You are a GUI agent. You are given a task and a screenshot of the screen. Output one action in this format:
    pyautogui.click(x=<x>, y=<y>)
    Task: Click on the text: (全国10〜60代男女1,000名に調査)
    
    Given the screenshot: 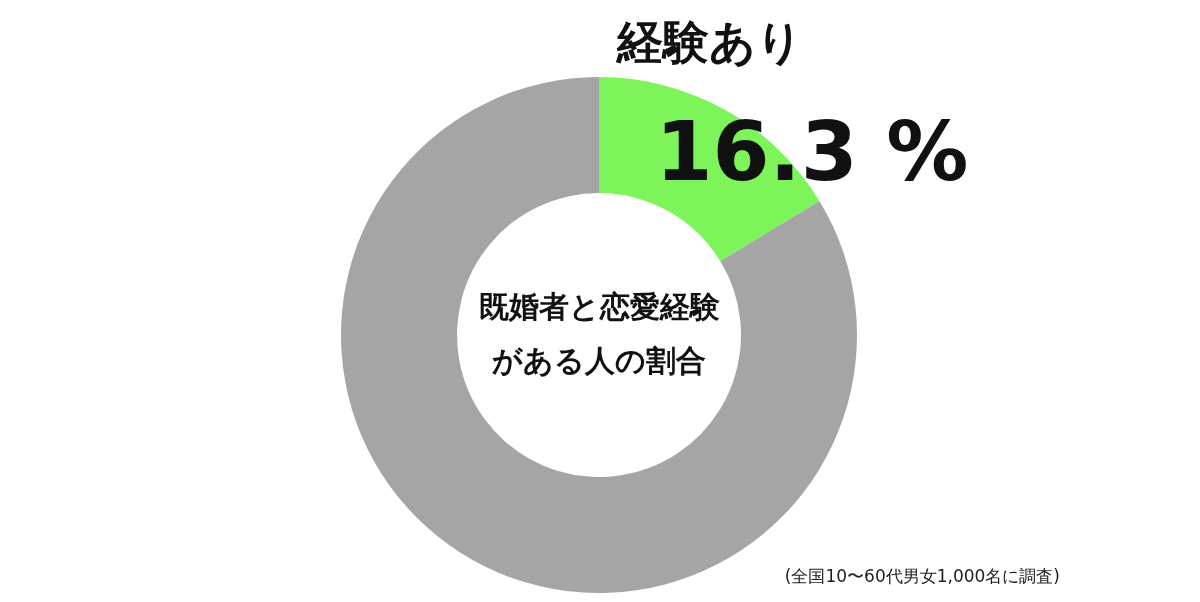 What is the action you would take?
    pyautogui.click(x=922, y=576)
    